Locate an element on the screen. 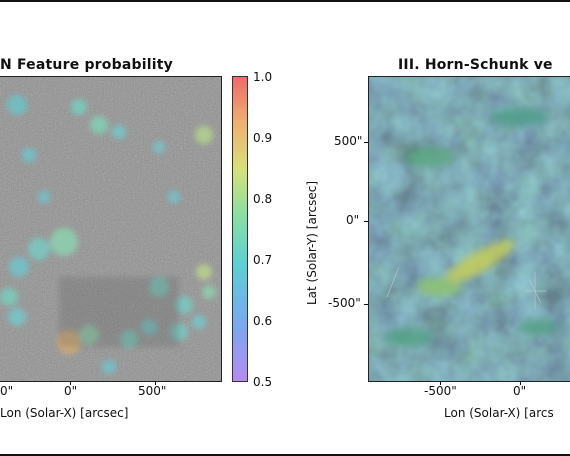 This screenshot has height=456, width=570. left-xlabel: Lon (Solar-X) [arcsec] is located at coordinates (64, 413).